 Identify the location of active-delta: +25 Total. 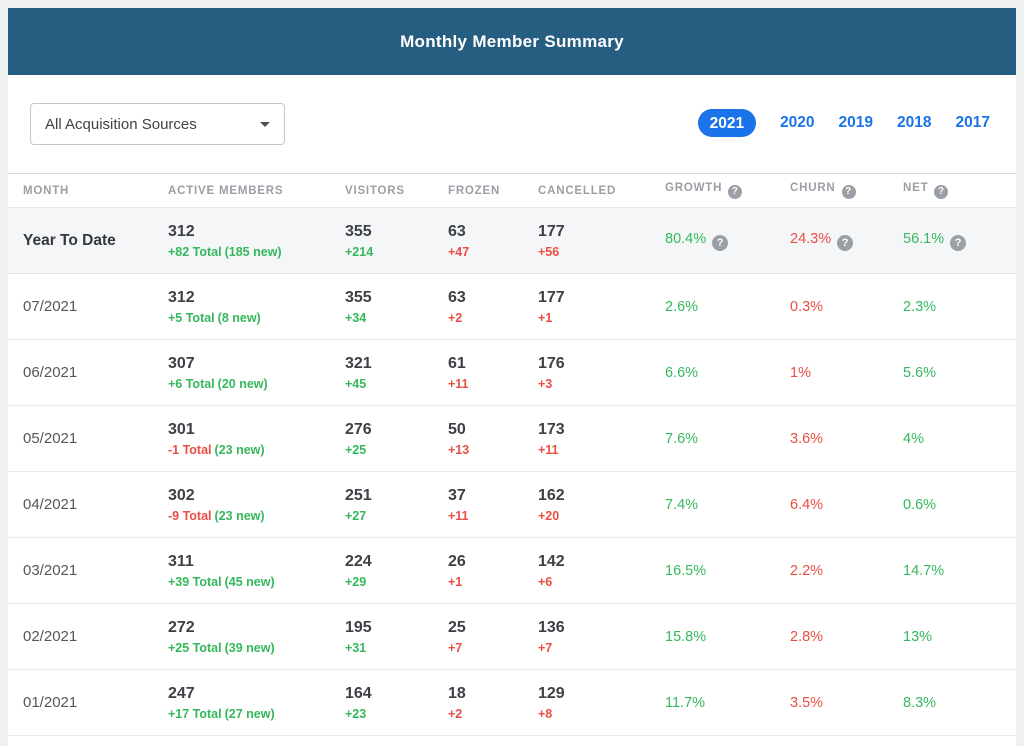
(195, 647).